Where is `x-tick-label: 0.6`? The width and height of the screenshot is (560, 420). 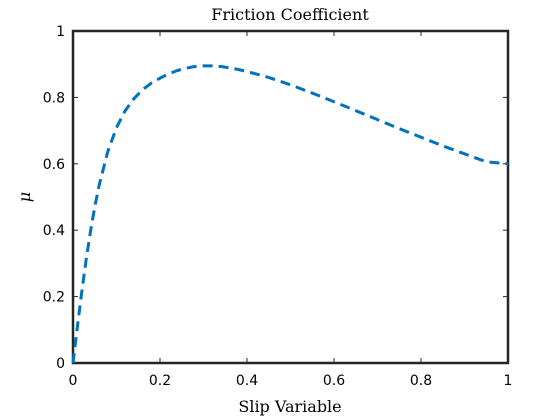
x-tick-label: 0.6 is located at coordinates (334, 381).